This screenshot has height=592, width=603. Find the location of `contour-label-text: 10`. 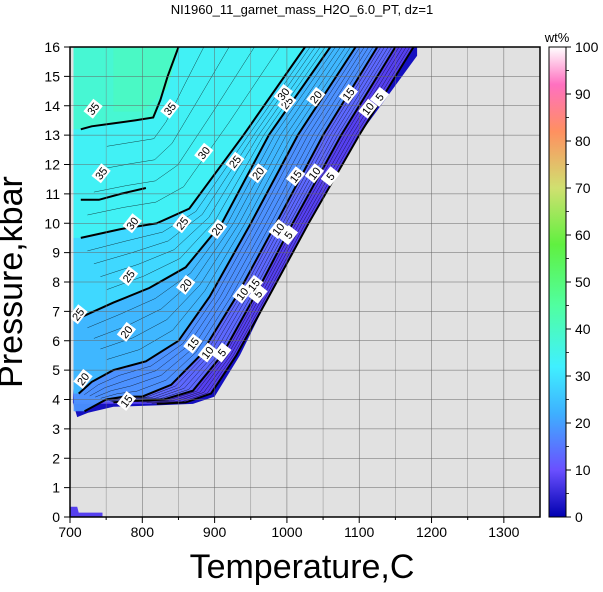

contour-label-text: 10 is located at coordinates (315, 173).